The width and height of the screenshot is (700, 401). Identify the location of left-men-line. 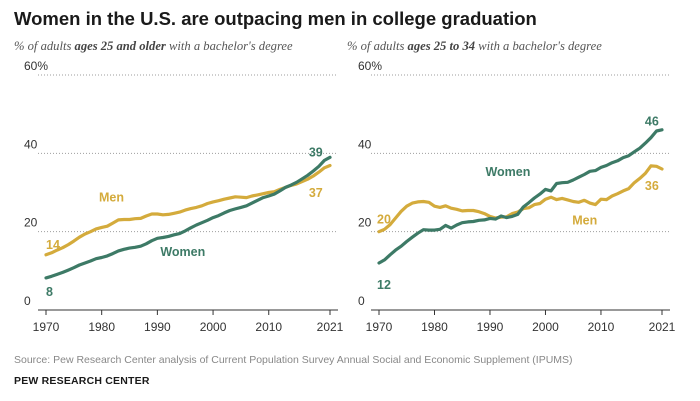
(188, 210).